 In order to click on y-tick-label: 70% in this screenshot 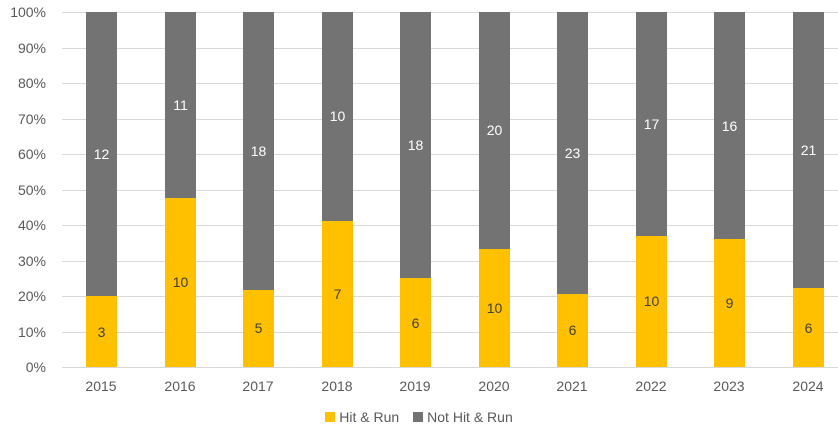, I will do `click(31, 119)`.